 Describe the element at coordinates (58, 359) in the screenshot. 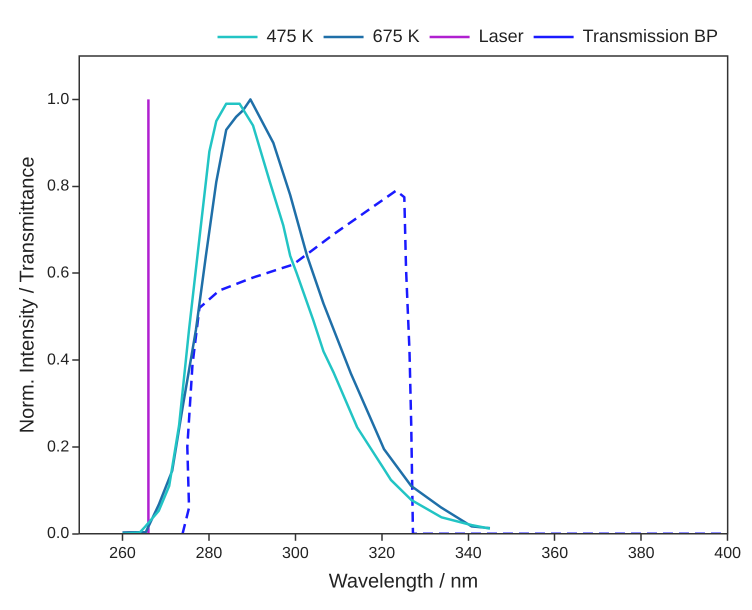

I see `y-tick-label: 0.4` at that location.